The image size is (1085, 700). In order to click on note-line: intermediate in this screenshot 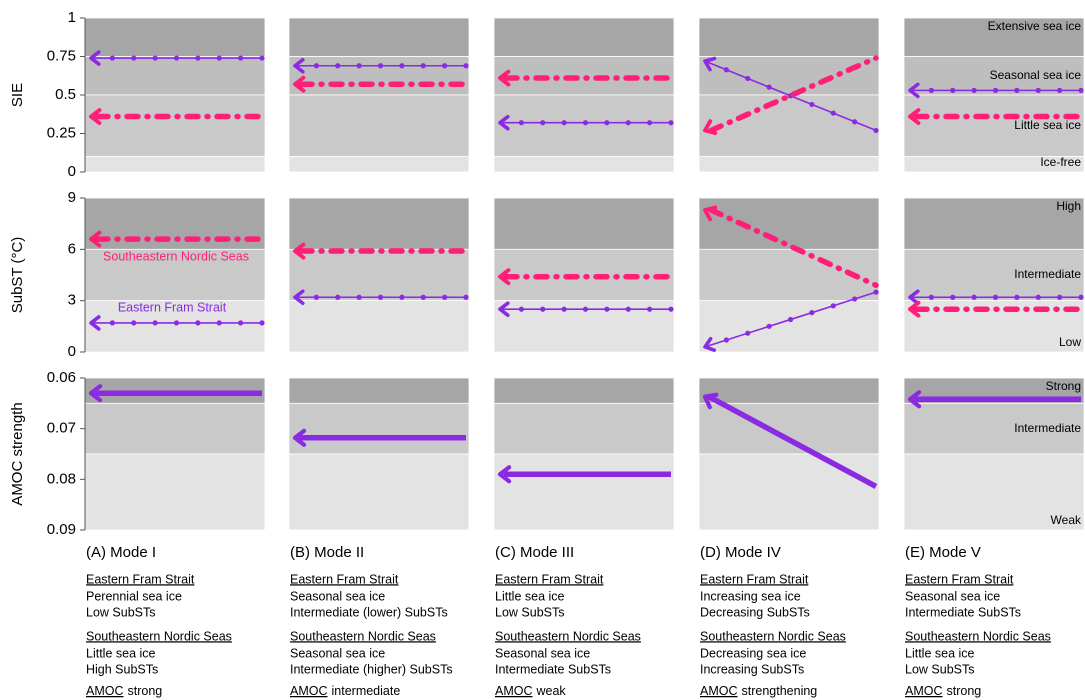, I will do `click(366, 691)`.